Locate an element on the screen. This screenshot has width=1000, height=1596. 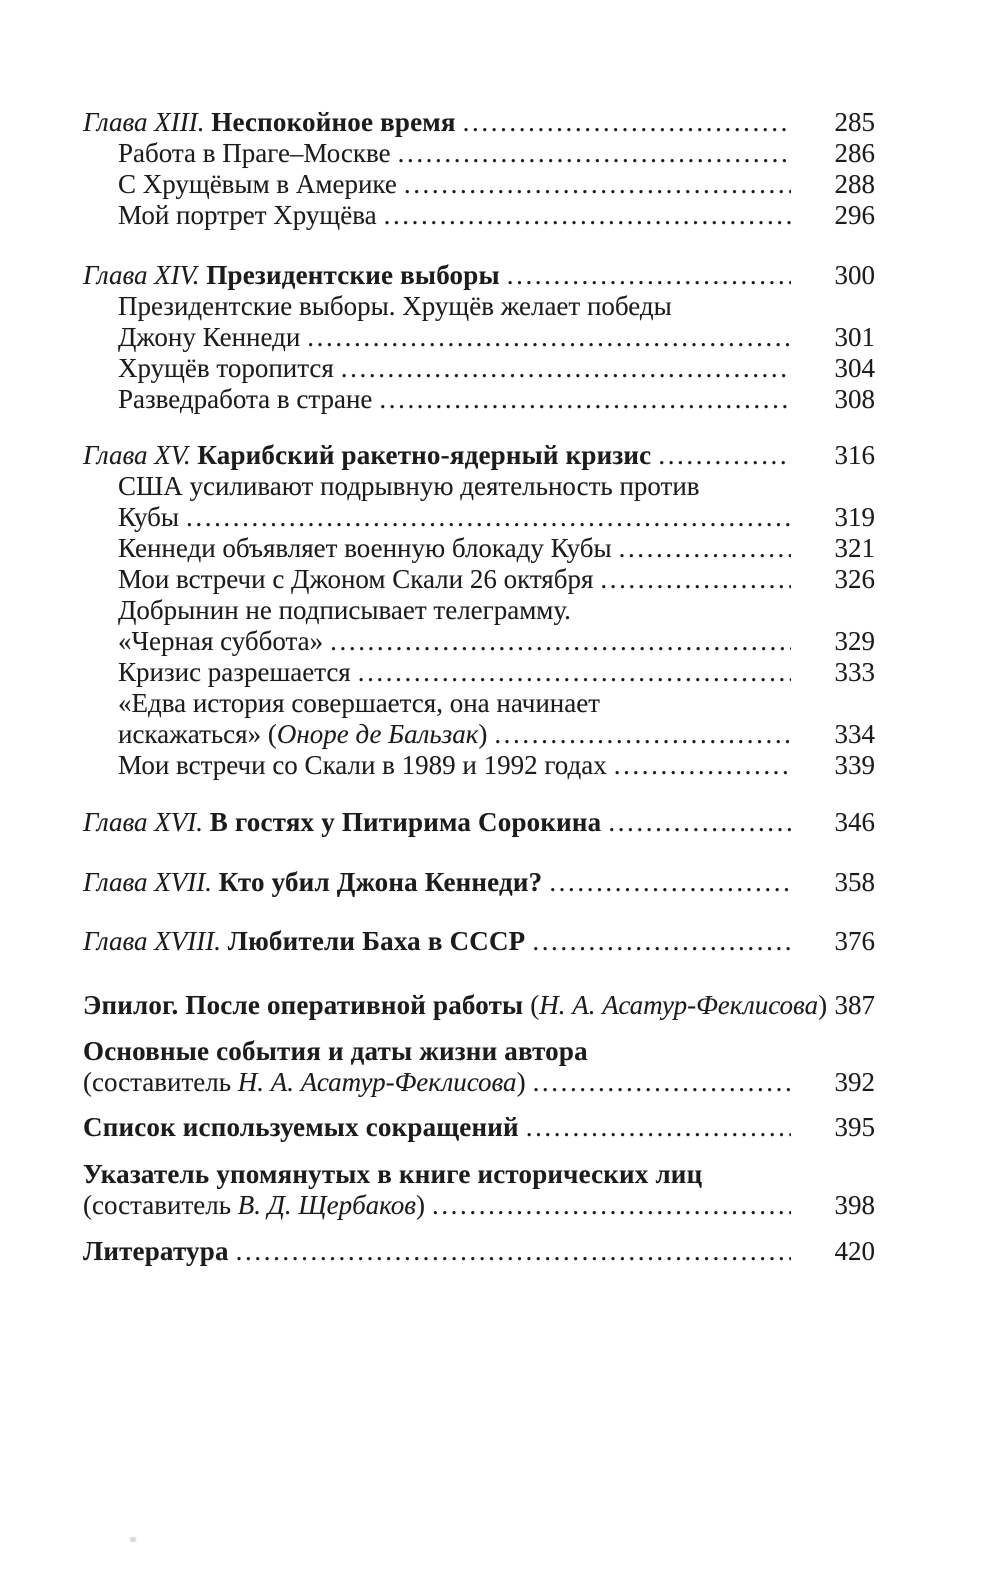
entry-text-segment: В. Д. Щербаков is located at coordinates (326, 1205).